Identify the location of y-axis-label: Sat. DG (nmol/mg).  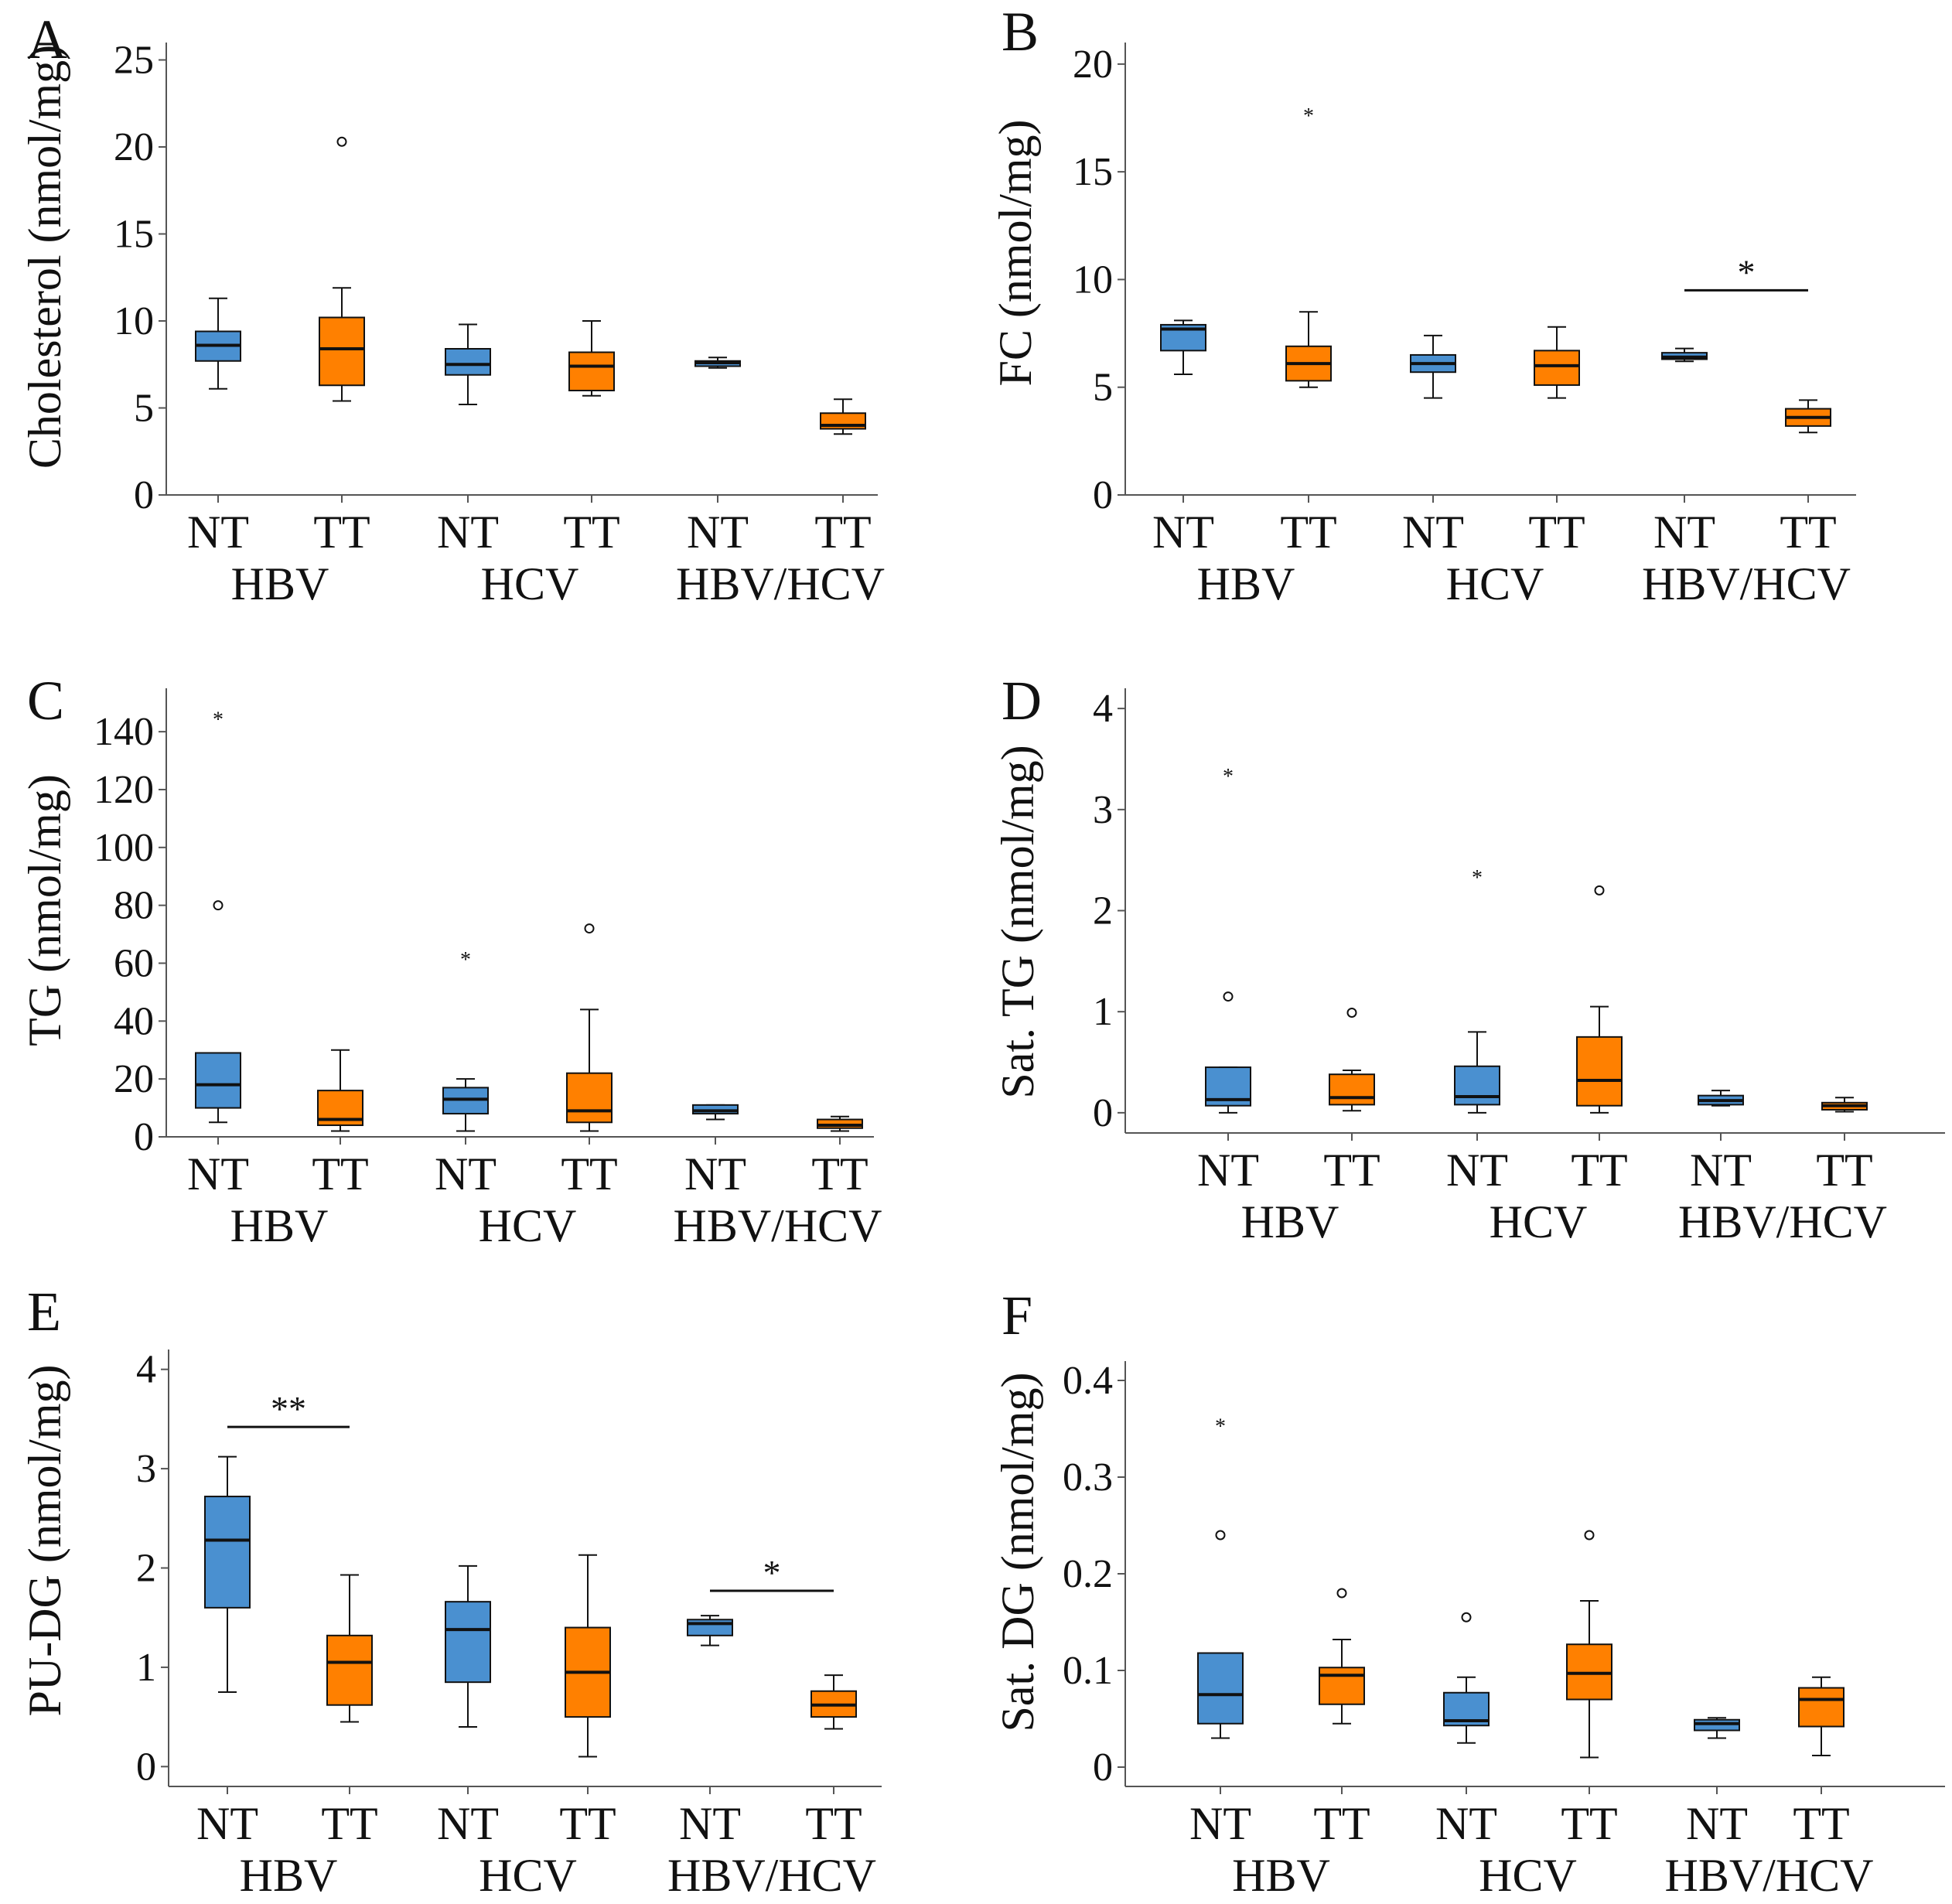
(1017, 1552).